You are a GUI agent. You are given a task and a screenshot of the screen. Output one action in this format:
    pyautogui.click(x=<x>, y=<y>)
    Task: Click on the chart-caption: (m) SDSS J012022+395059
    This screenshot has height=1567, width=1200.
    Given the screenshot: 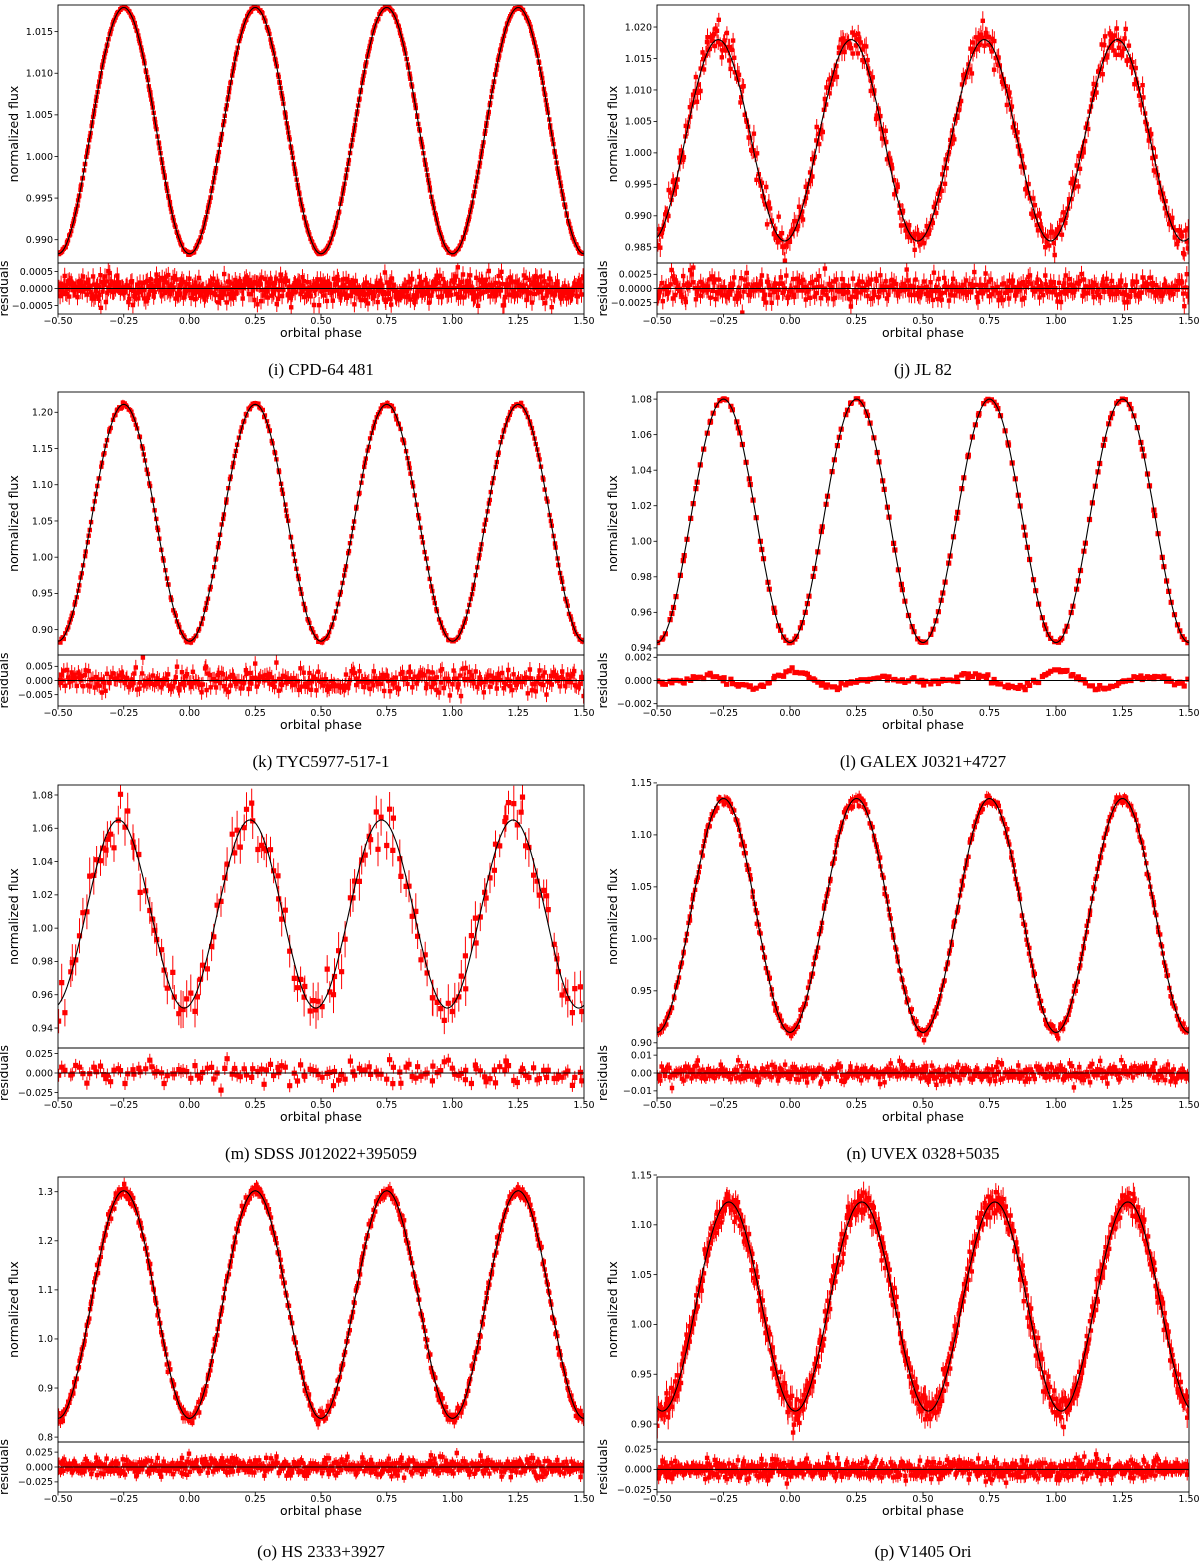 What is the action you would take?
    pyautogui.click(x=321, y=1153)
    